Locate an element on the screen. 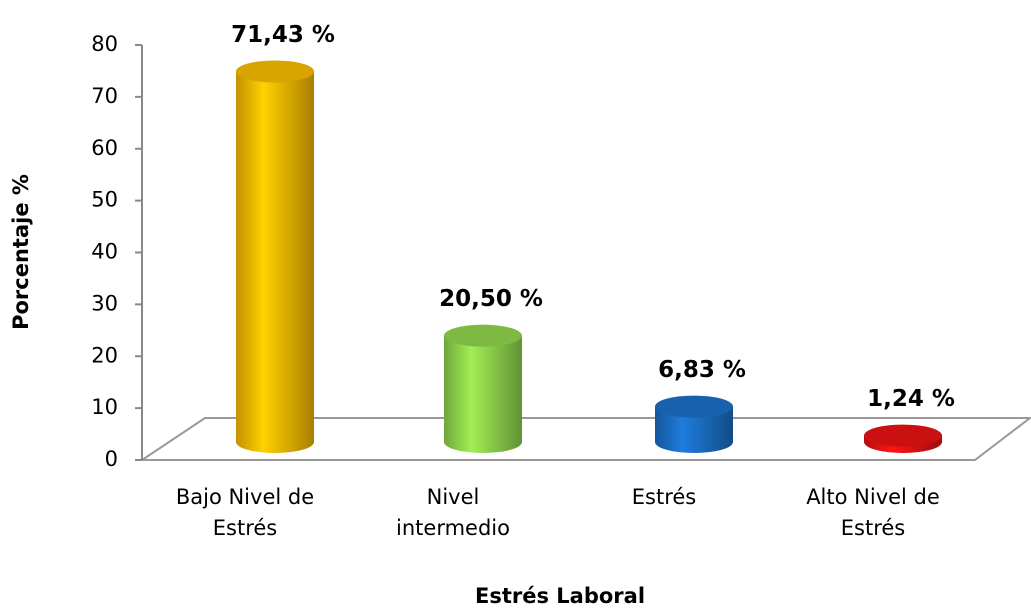  y-tick-label: 30 is located at coordinates (104, 303).